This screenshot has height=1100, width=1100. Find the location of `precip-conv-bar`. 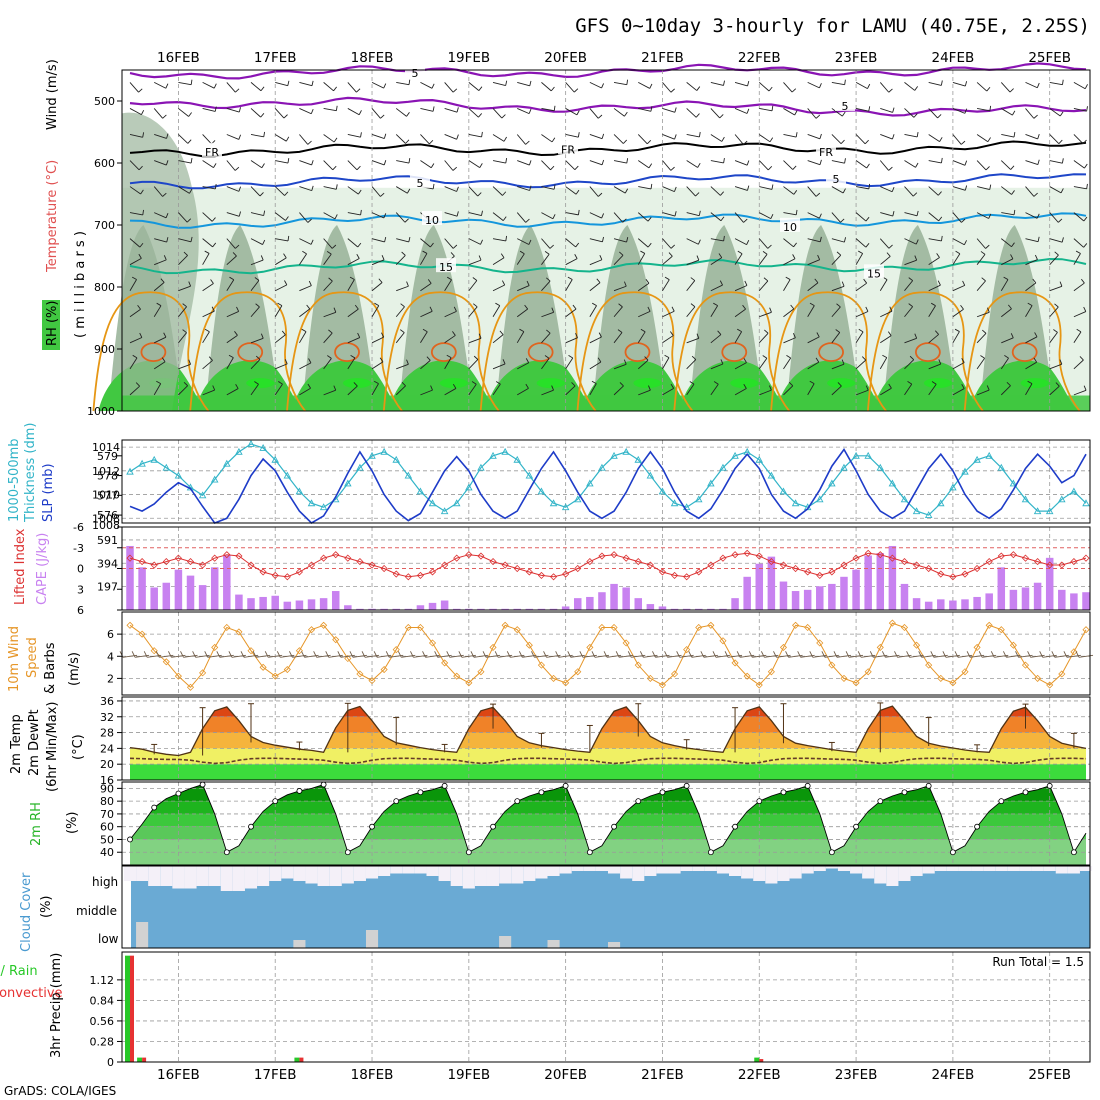

precip-conv-bar is located at coordinates (144, 1059).